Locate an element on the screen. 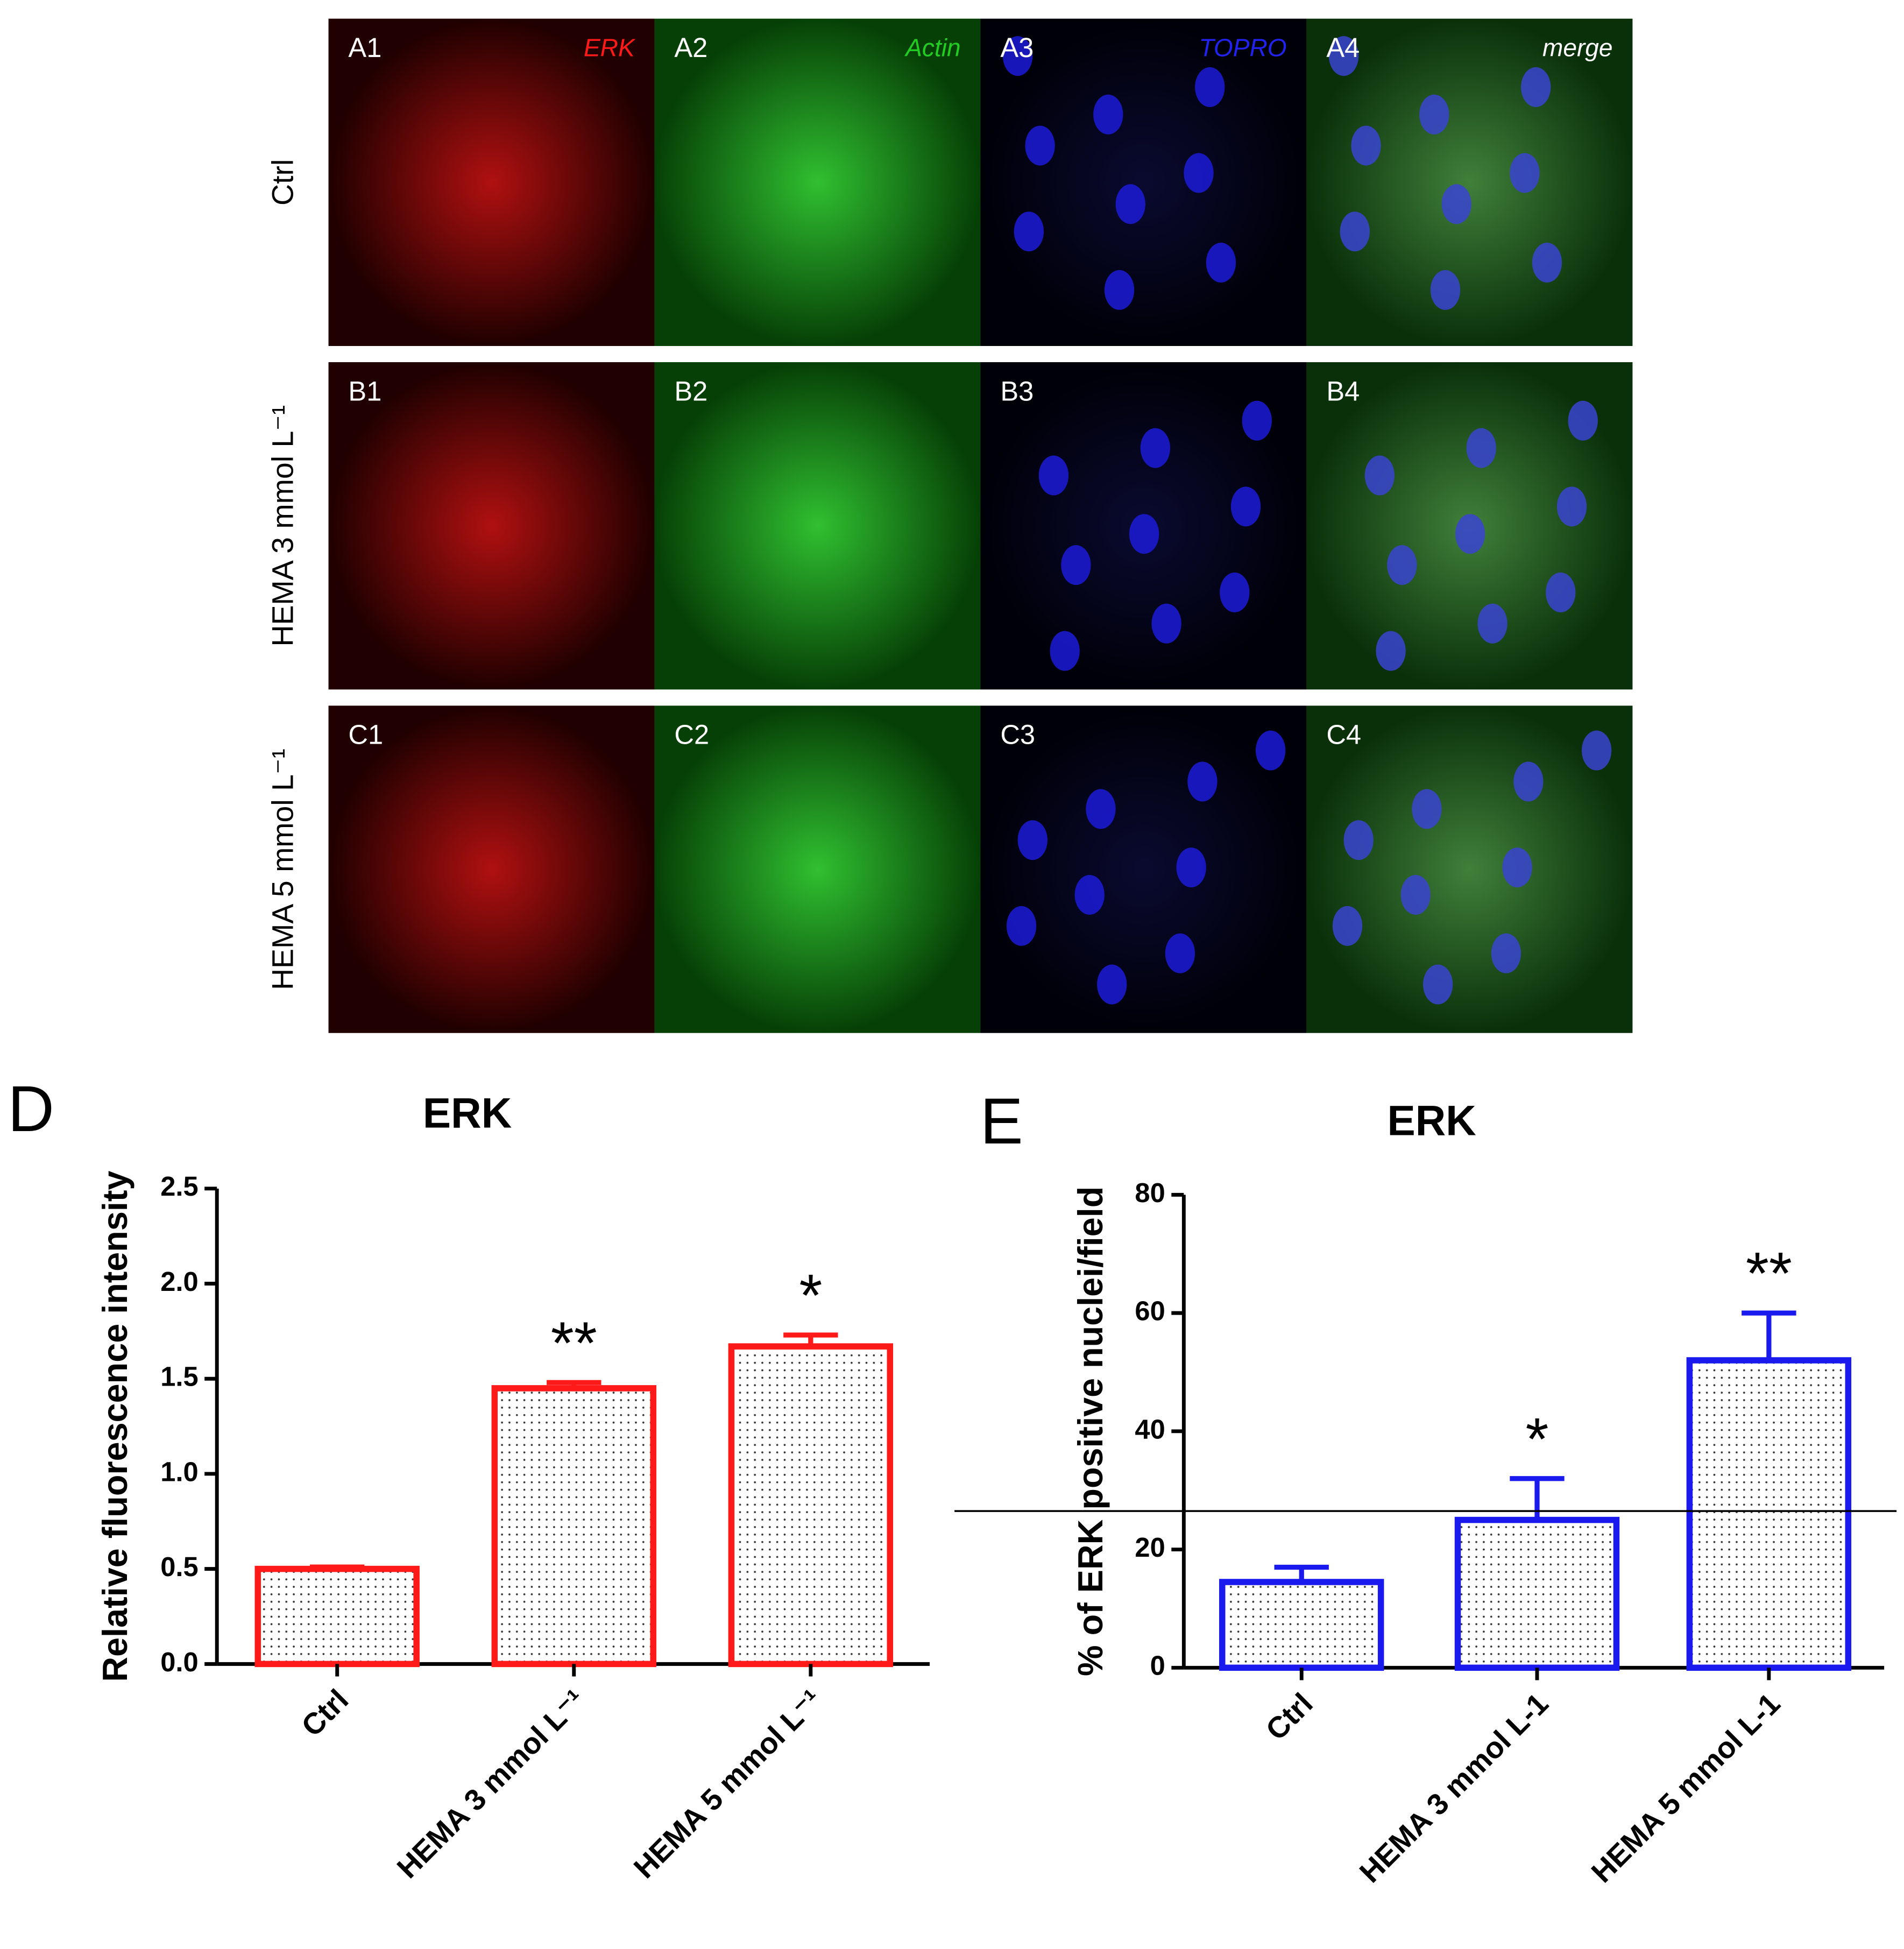 The width and height of the screenshot is (1904, 1949). y-tick-label: 60 is located at coordinates (1150, 1310).